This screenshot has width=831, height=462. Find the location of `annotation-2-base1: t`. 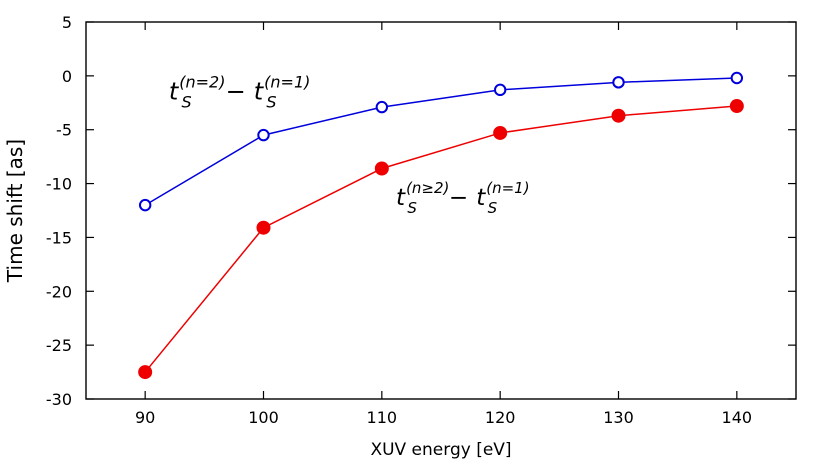

annotation-2-base1: t is located at coordinates (401, 198).